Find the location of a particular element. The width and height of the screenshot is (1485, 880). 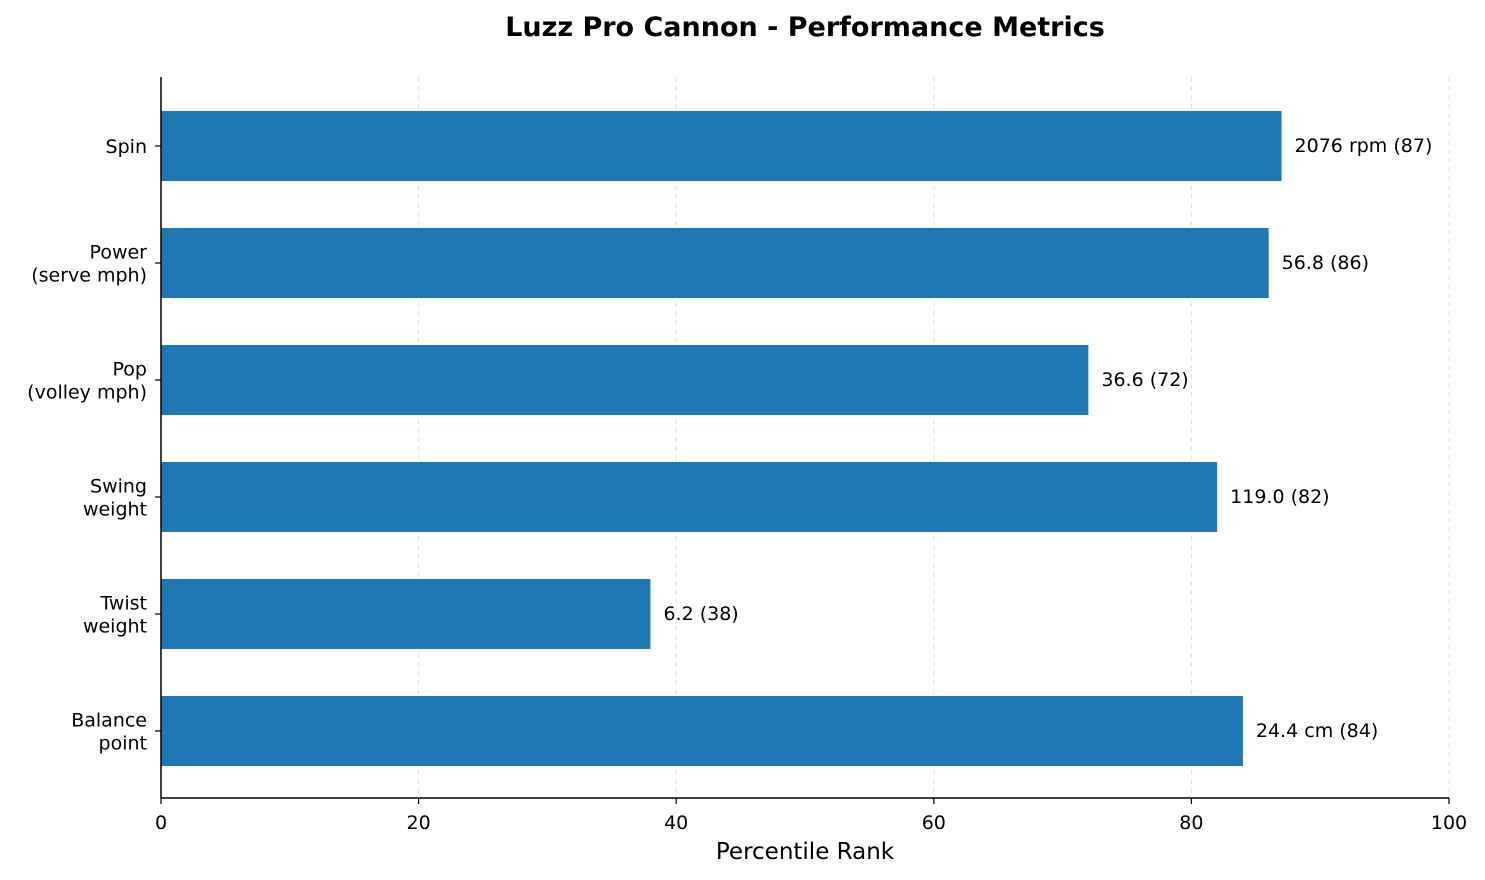

data-label: 56.8 (86) is located at coordinates (1325, 263).